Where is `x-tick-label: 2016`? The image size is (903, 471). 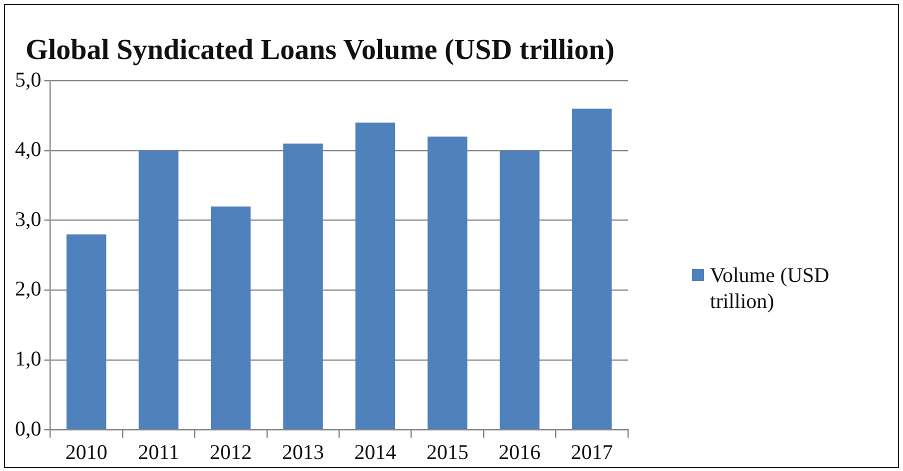
x-tick-label: 2016 is located at coordinates (519, 452).